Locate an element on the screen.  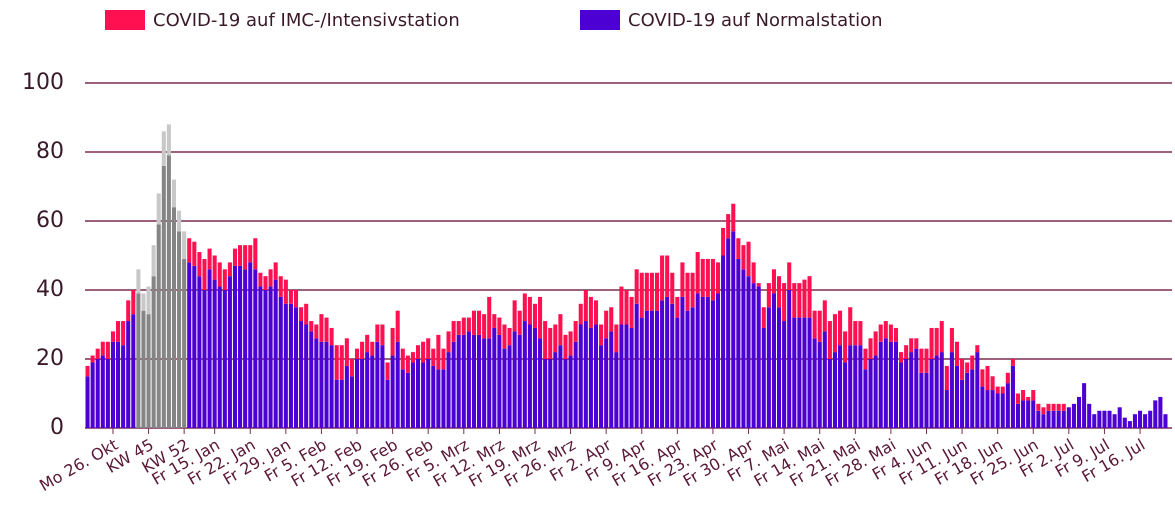
y-tick-label: 40 is located at coordinates (50, 289).